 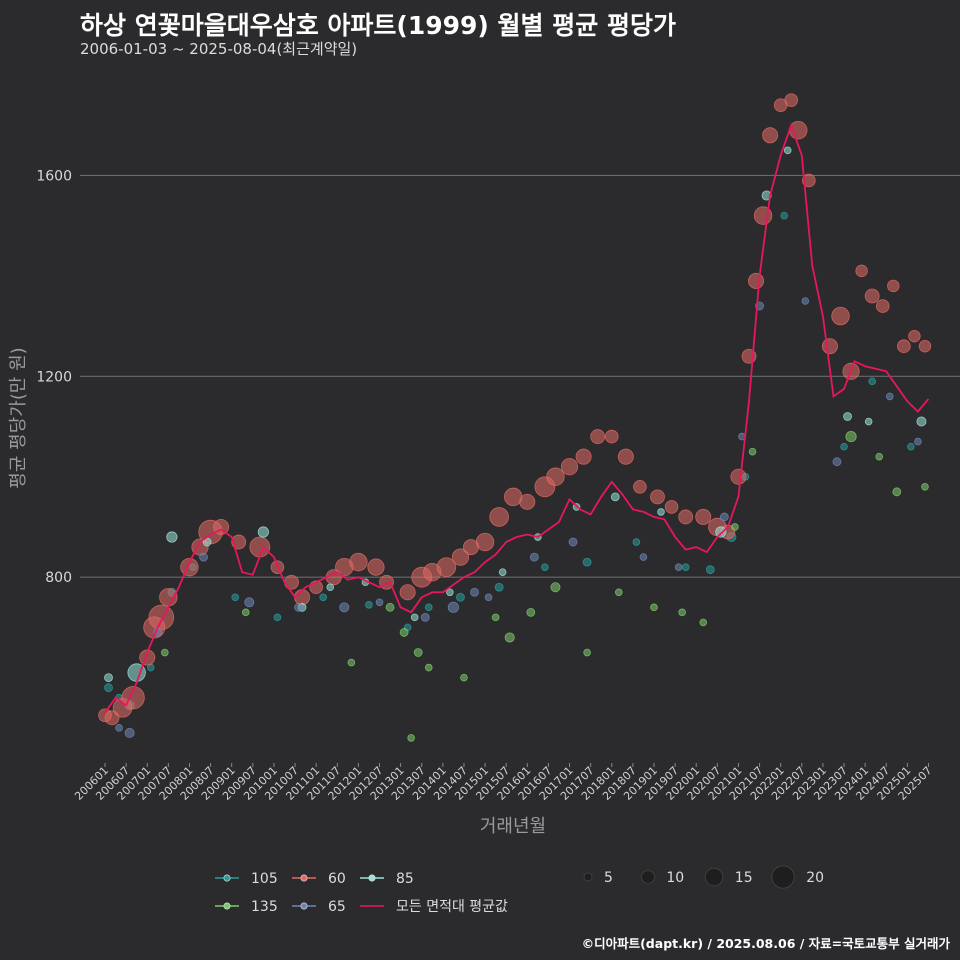 What do you see at coordinates (58, 578) in the screenshot?
I see `y-tick-label: 800` at bounding box center [58, 578].